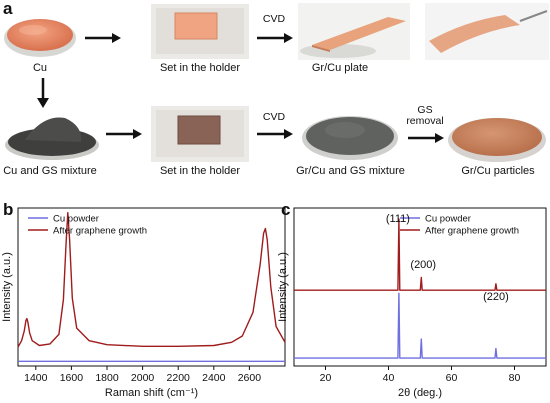 The height and width of the screenshot is (403, 550). Describe the element at coordinates (72, 378) in the screenshot. I see `x-tick-label-1: 1600` at that location.